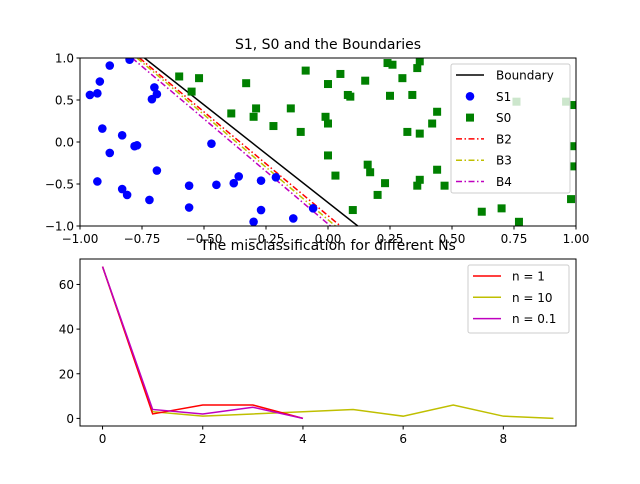  Describe the element at coordinates (103, 439) in the screenshot. I see `x-tick-label: 0` at that location.